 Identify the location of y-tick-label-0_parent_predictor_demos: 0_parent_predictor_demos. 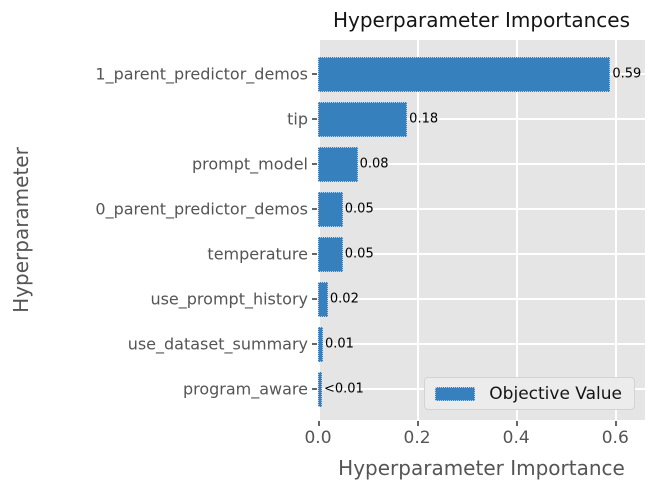
(201, 209).